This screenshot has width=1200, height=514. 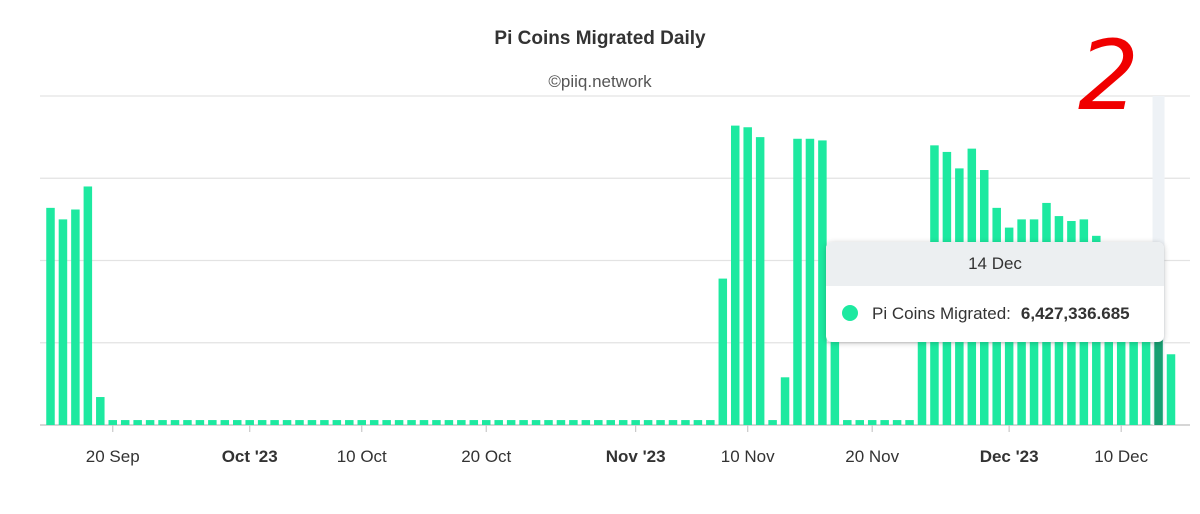 I want to click on tooltip-date: 14 Dec, so click(x=995, y=264).